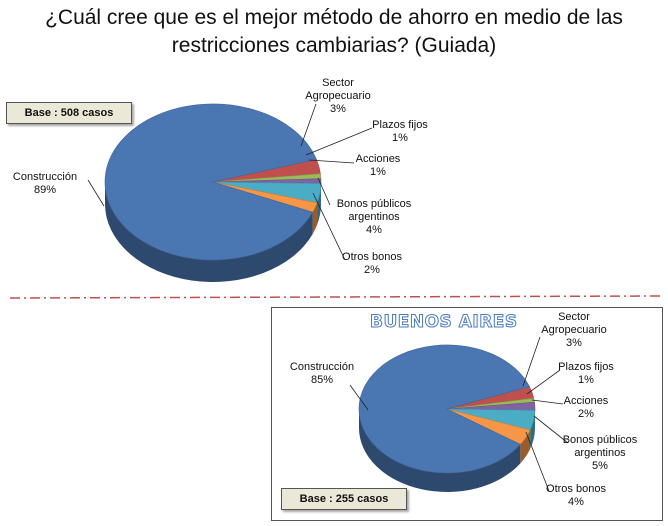  What do you see at coordinates (69, 113) in the screenshot?
I see `base-label-1: Base : 508 casos` at bounding box center [69, 113].